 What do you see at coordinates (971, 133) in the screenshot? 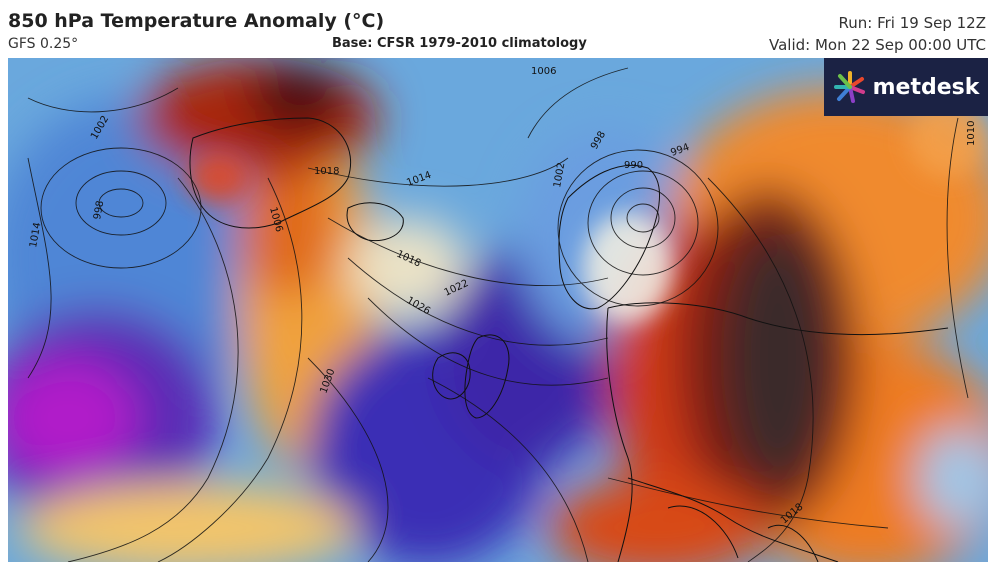
I see `isobar-label: 1010` at bounding box center [971, 133].